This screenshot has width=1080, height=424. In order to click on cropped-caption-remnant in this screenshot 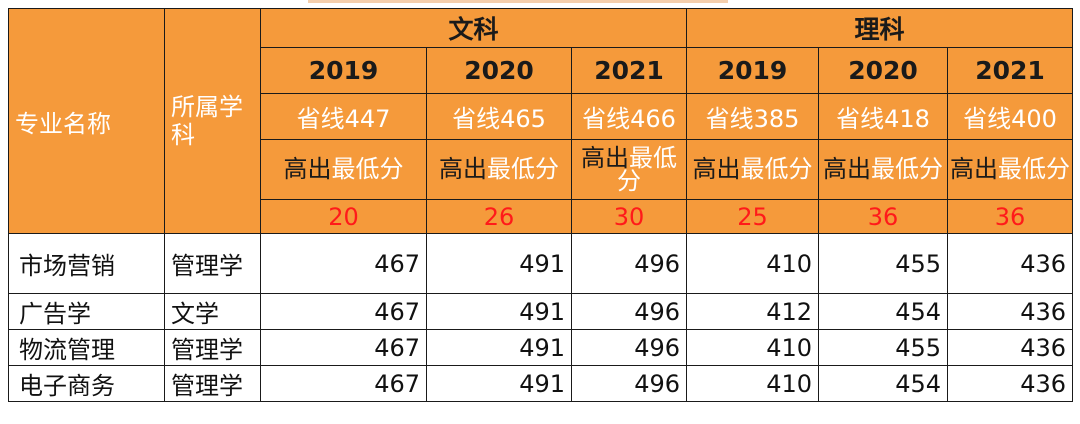, I will do `click(518, 1)`.